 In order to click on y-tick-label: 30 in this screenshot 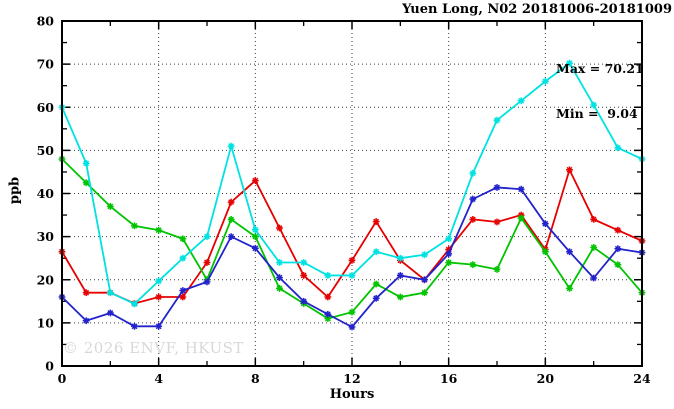, I will do `click(46, 236)`.